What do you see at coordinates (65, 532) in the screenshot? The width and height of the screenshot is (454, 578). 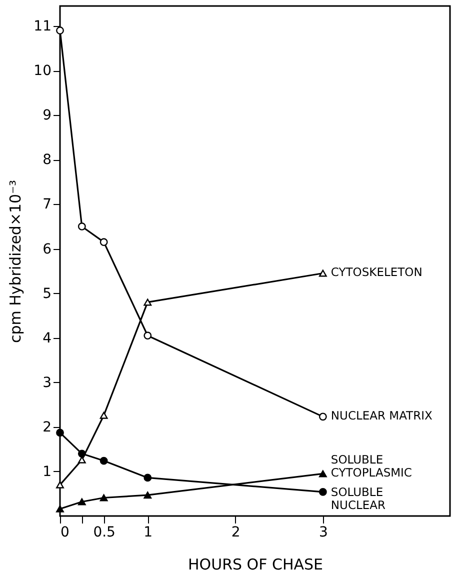 I see `x-tick-label: 0` at bounding box center [65, 532].